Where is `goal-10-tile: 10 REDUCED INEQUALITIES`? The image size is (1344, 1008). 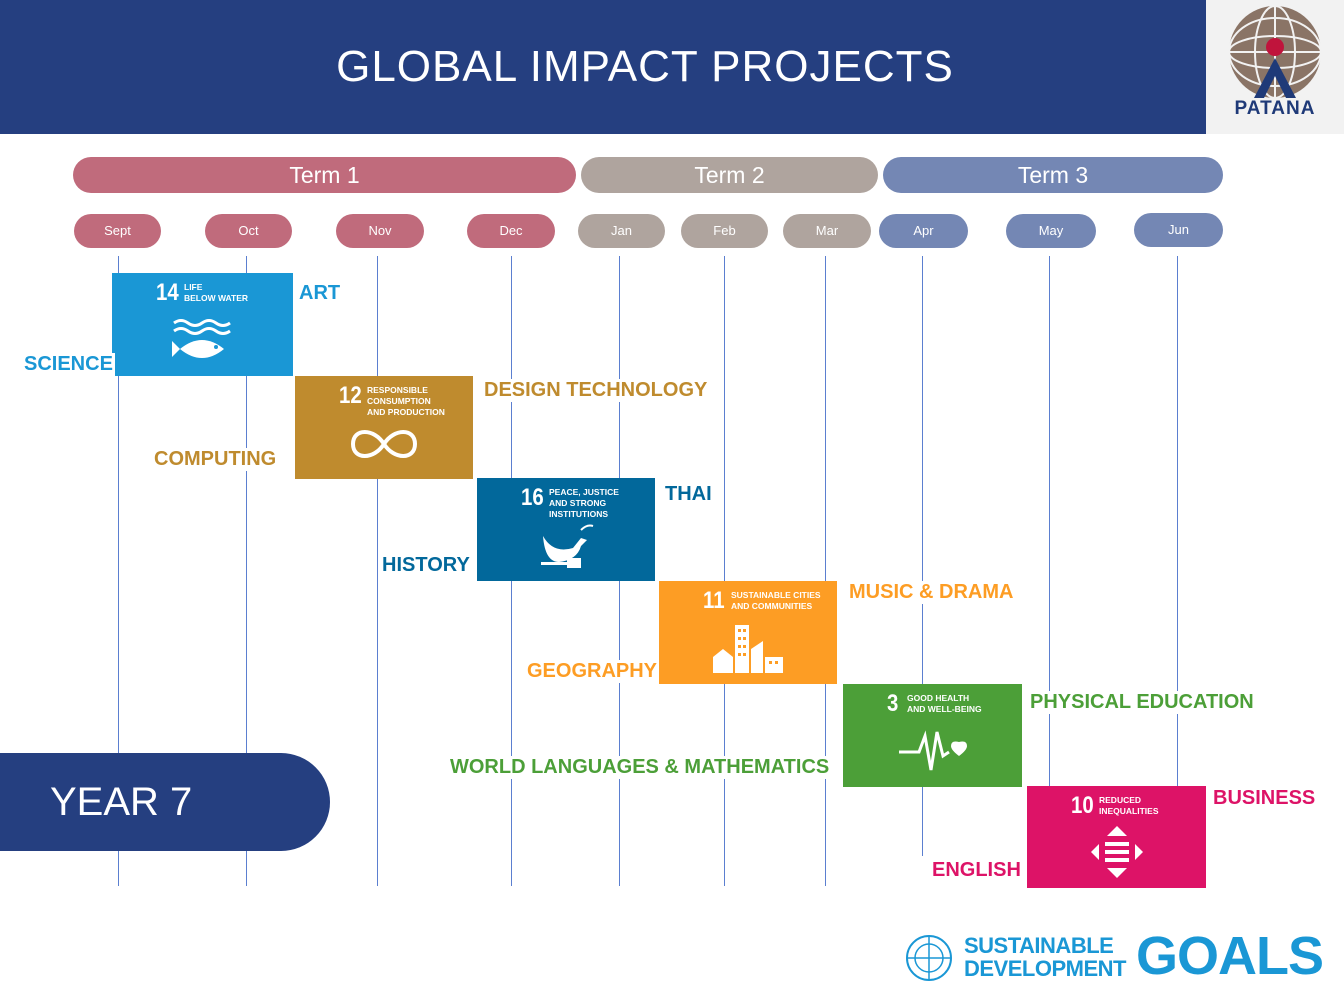 goal-10-tile: 10 REDUCED INEQUALITIES is located at coordinates (1116, 837).